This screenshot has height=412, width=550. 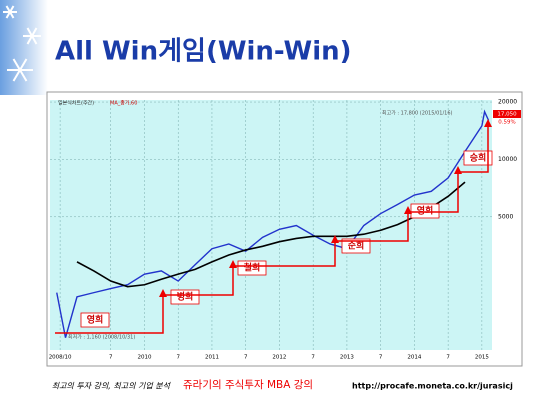 What do you see at coordinates (22, 43) in the screenshot?
I see `snowflakes` at bounding box center [22, 43].